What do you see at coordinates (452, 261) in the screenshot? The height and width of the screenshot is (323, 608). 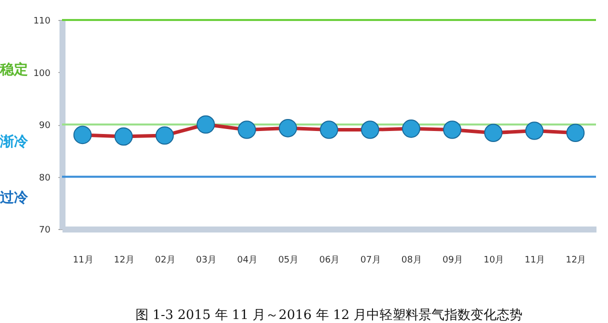 I see `x-tick-label: 09月` at bounding box center [452, 261].